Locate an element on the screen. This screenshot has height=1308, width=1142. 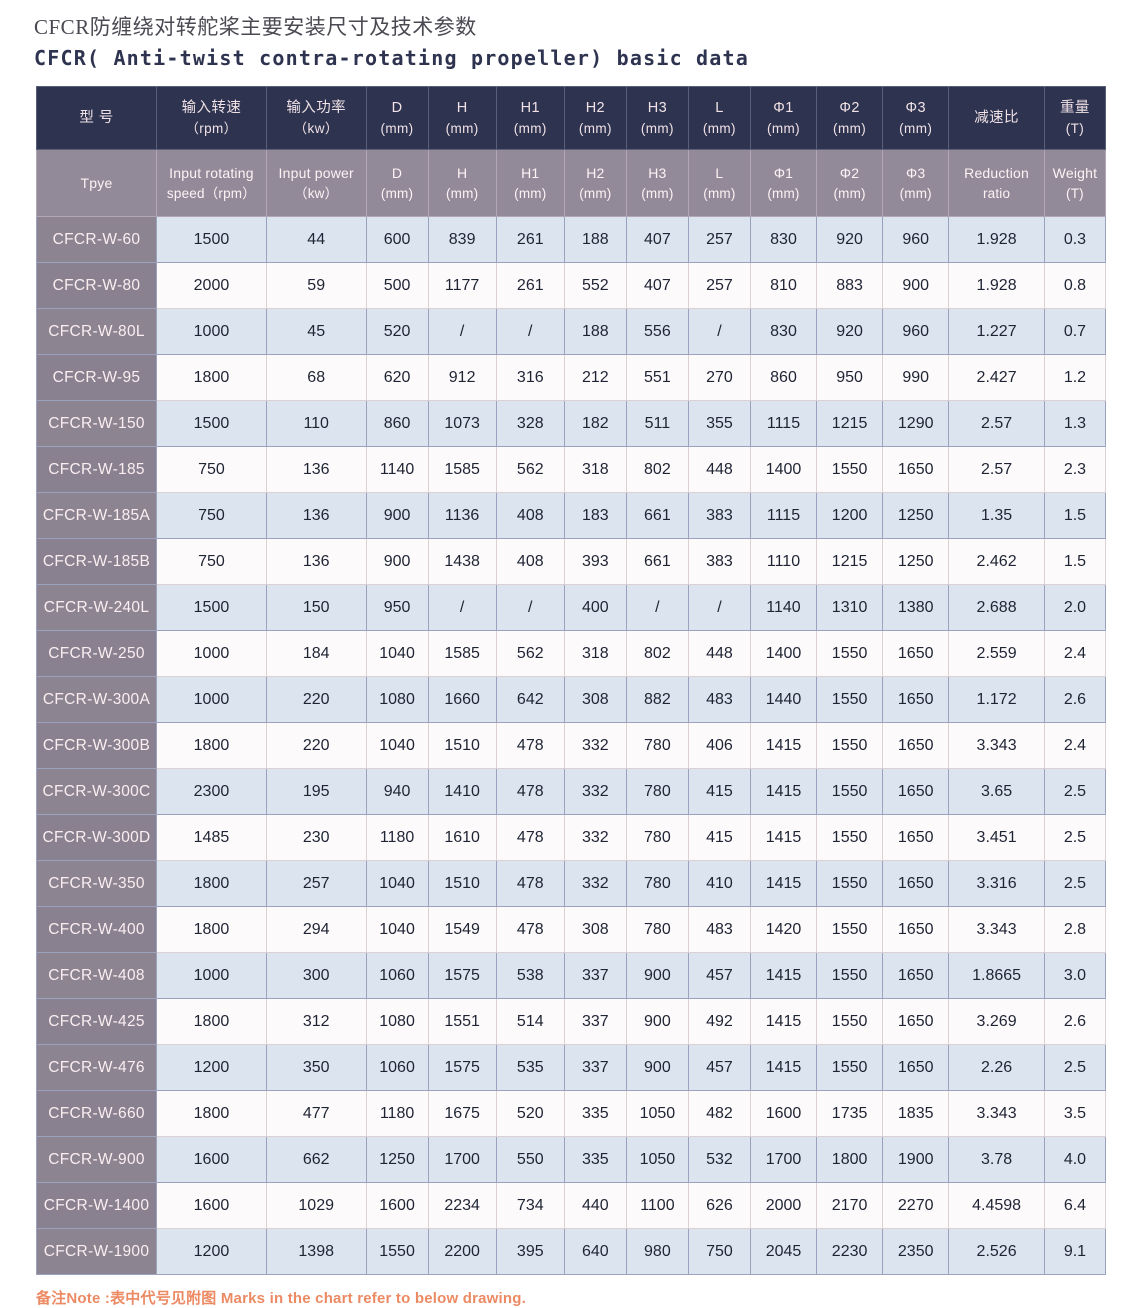
cell-value: 337 is located at coordinates (595, 1022).